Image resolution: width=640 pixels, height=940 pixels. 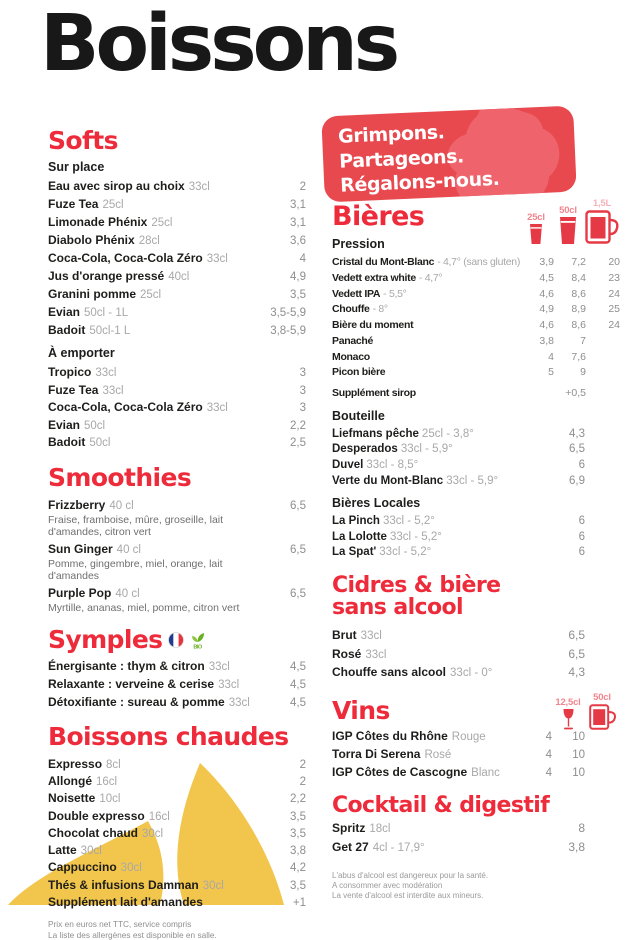 I want to click on item-name-text: Jus d'orange pressé, so click(x=106, y=275).